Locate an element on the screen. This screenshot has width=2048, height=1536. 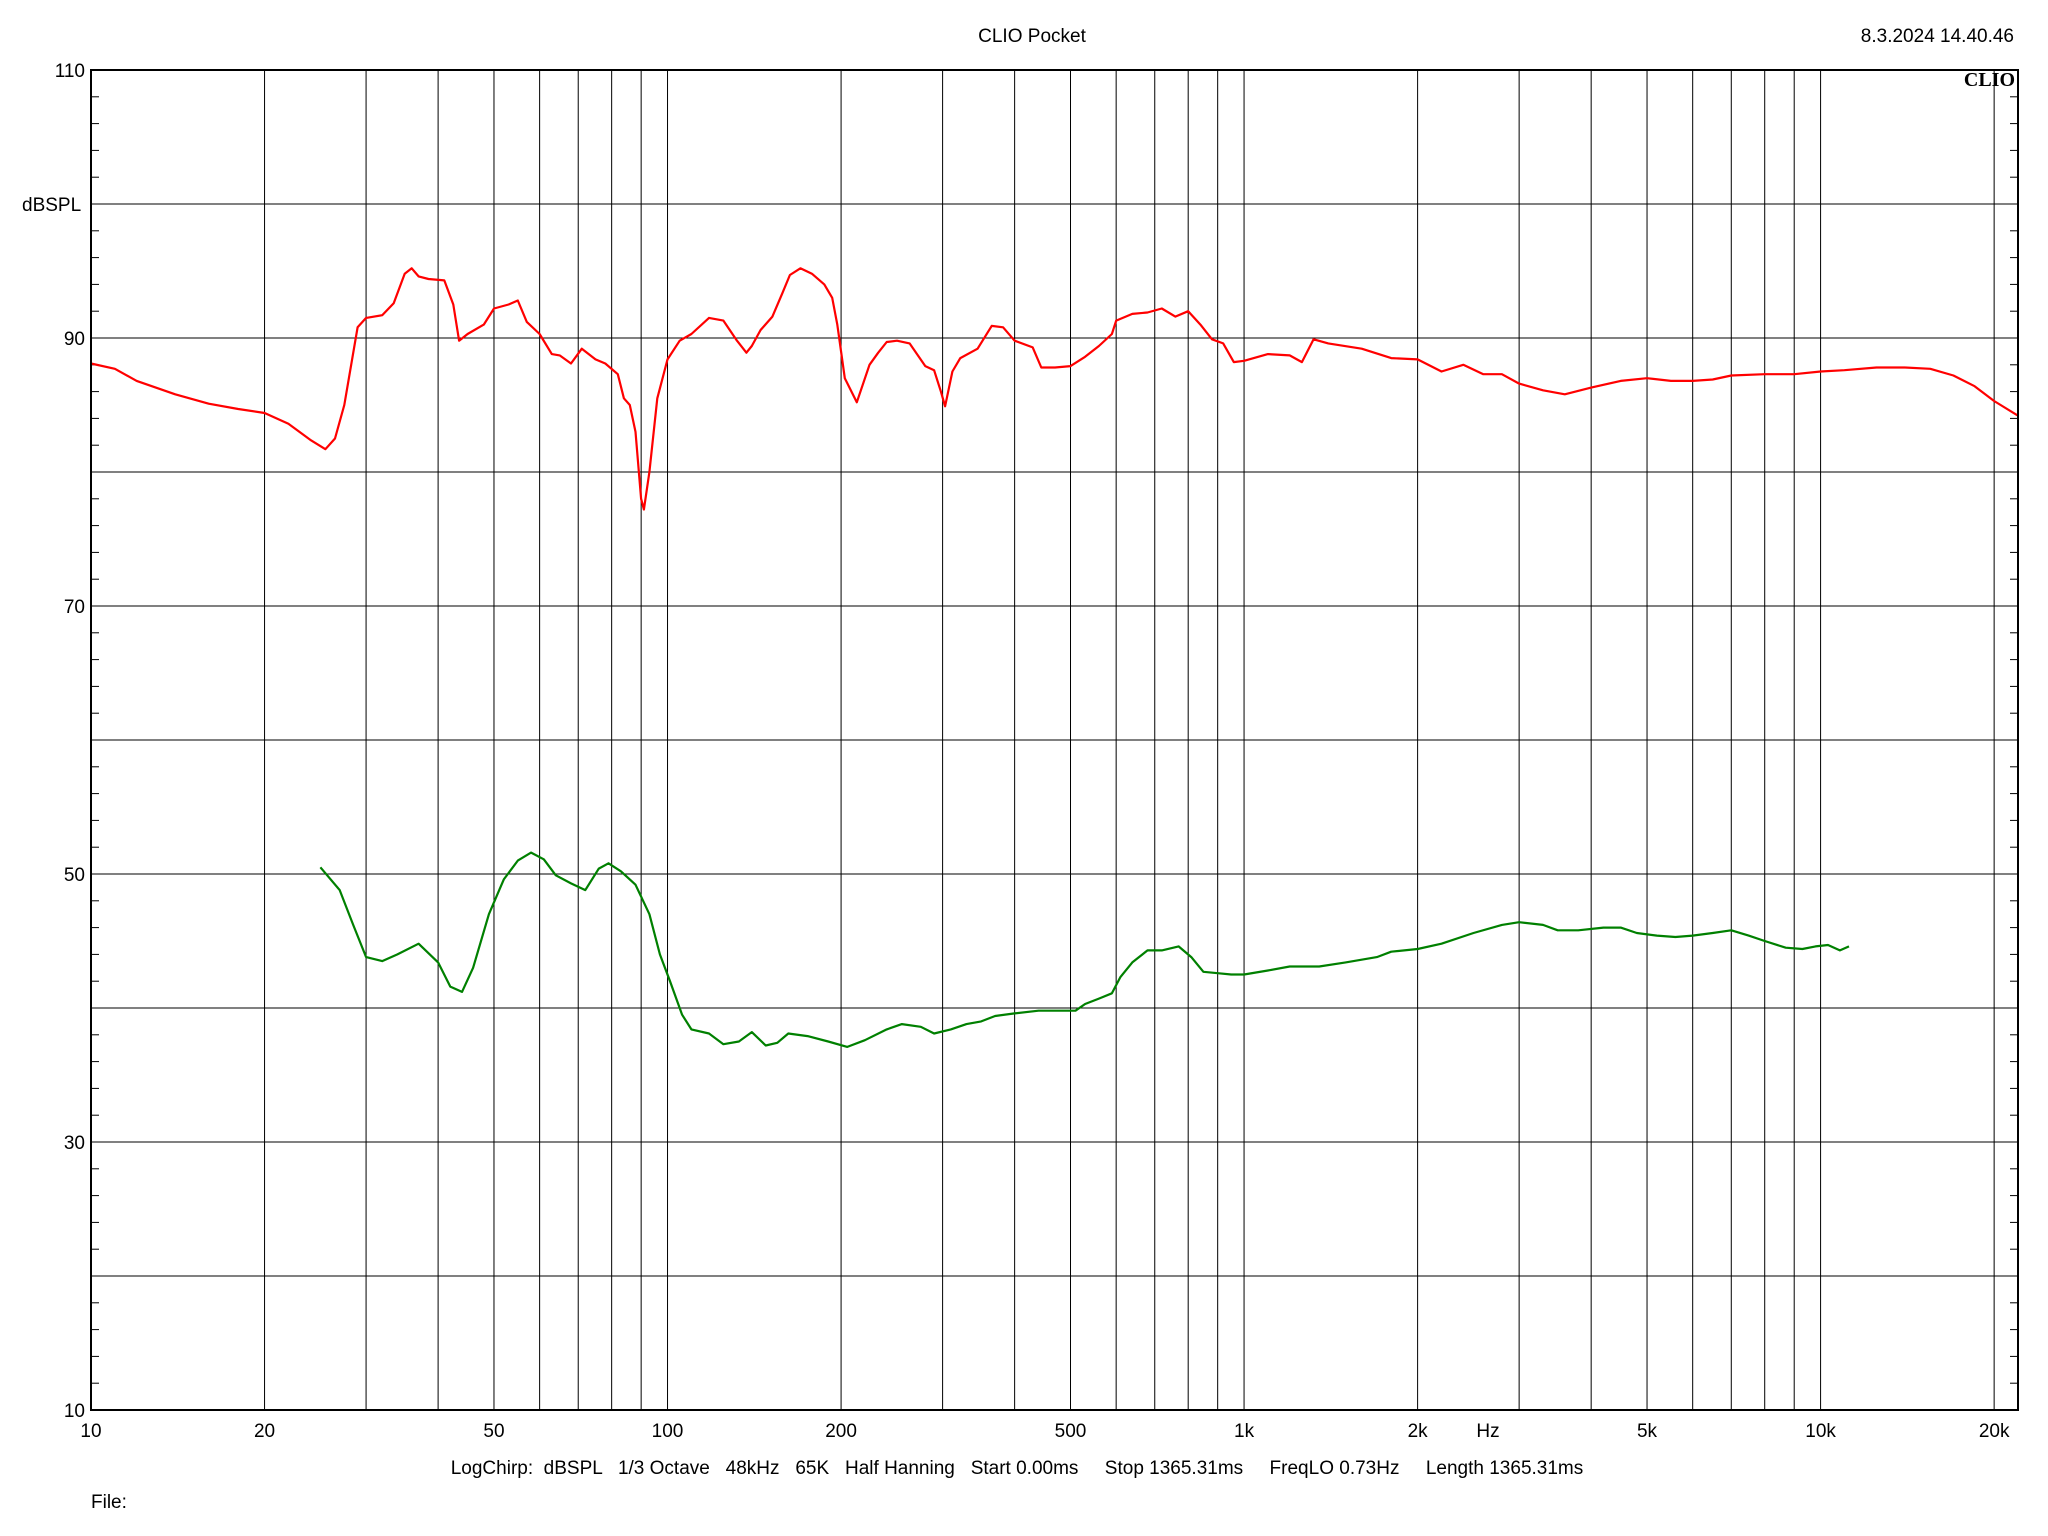
y-tick-label: 90 is located at coordinates (74, 339).